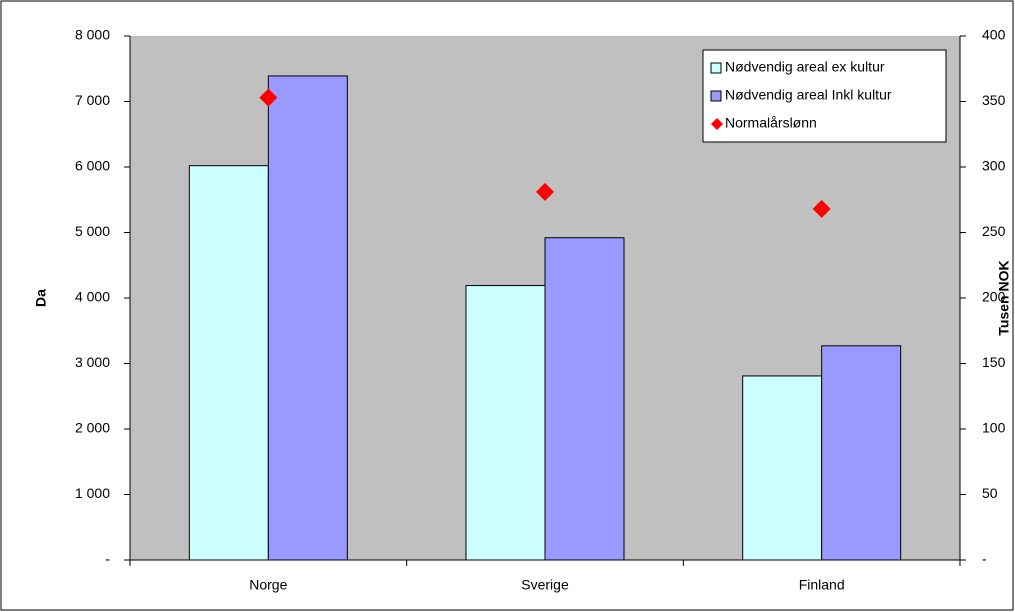  What do you see at coordinates (994, 100) in the screenshot?
I see `y2-tick-label: 350` at bounding box center [994, 100].